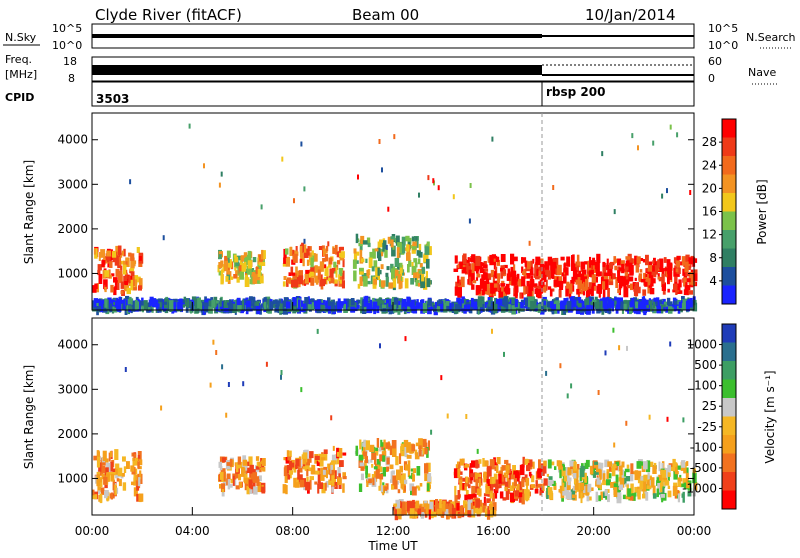 Image resolution: width=800 pixels, height=558 pixels. What do you see at coordinates (29, 417) in the screenshot?
I see `velocity-ylabel: Slant Range [km]` at bounding box center [29, 417].